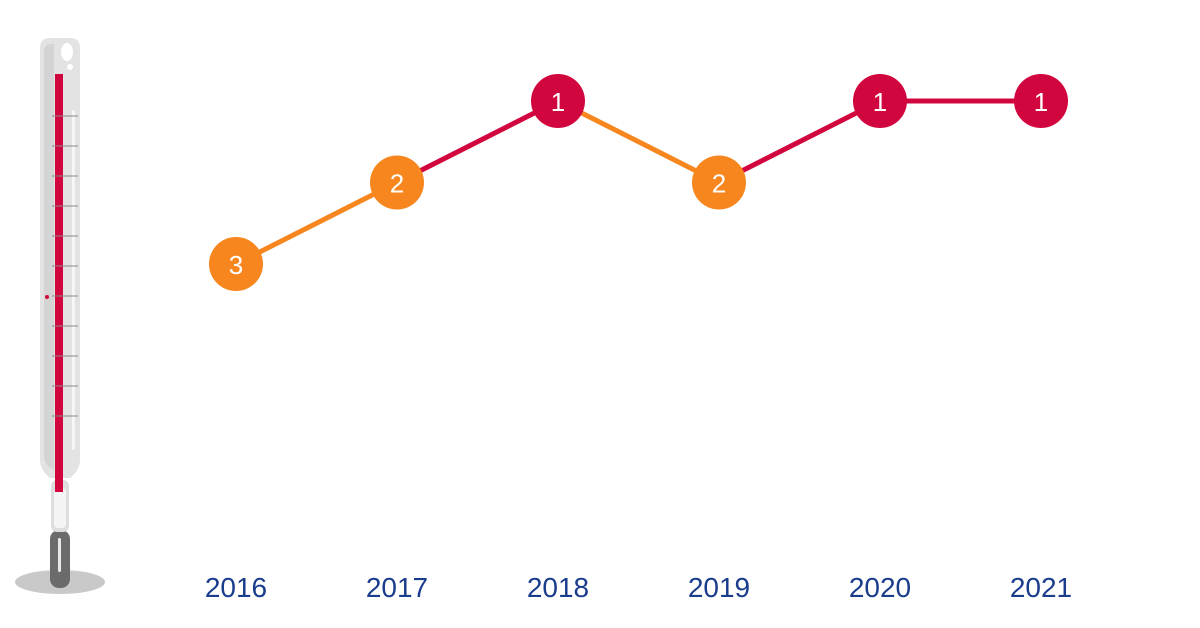 The width and height of the screenshot is (1200, 628). I want to click on x-axis: 2016 2017 2018 2019 2020 2021, so click(638, 587).